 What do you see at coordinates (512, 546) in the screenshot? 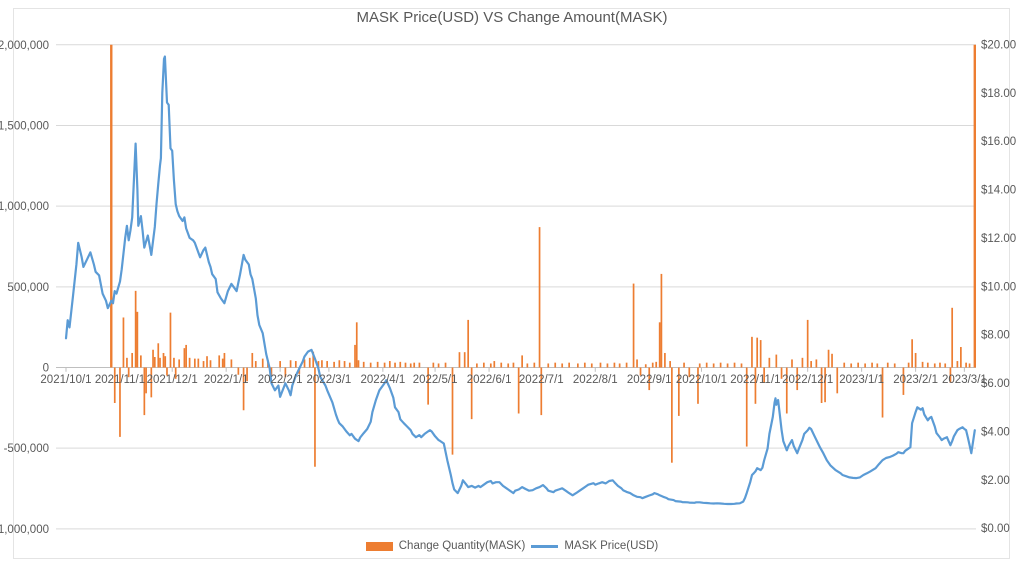
I see `legend: Change Quantity(MASK) MASK Price(USD)` at bounding box center [512, 546].